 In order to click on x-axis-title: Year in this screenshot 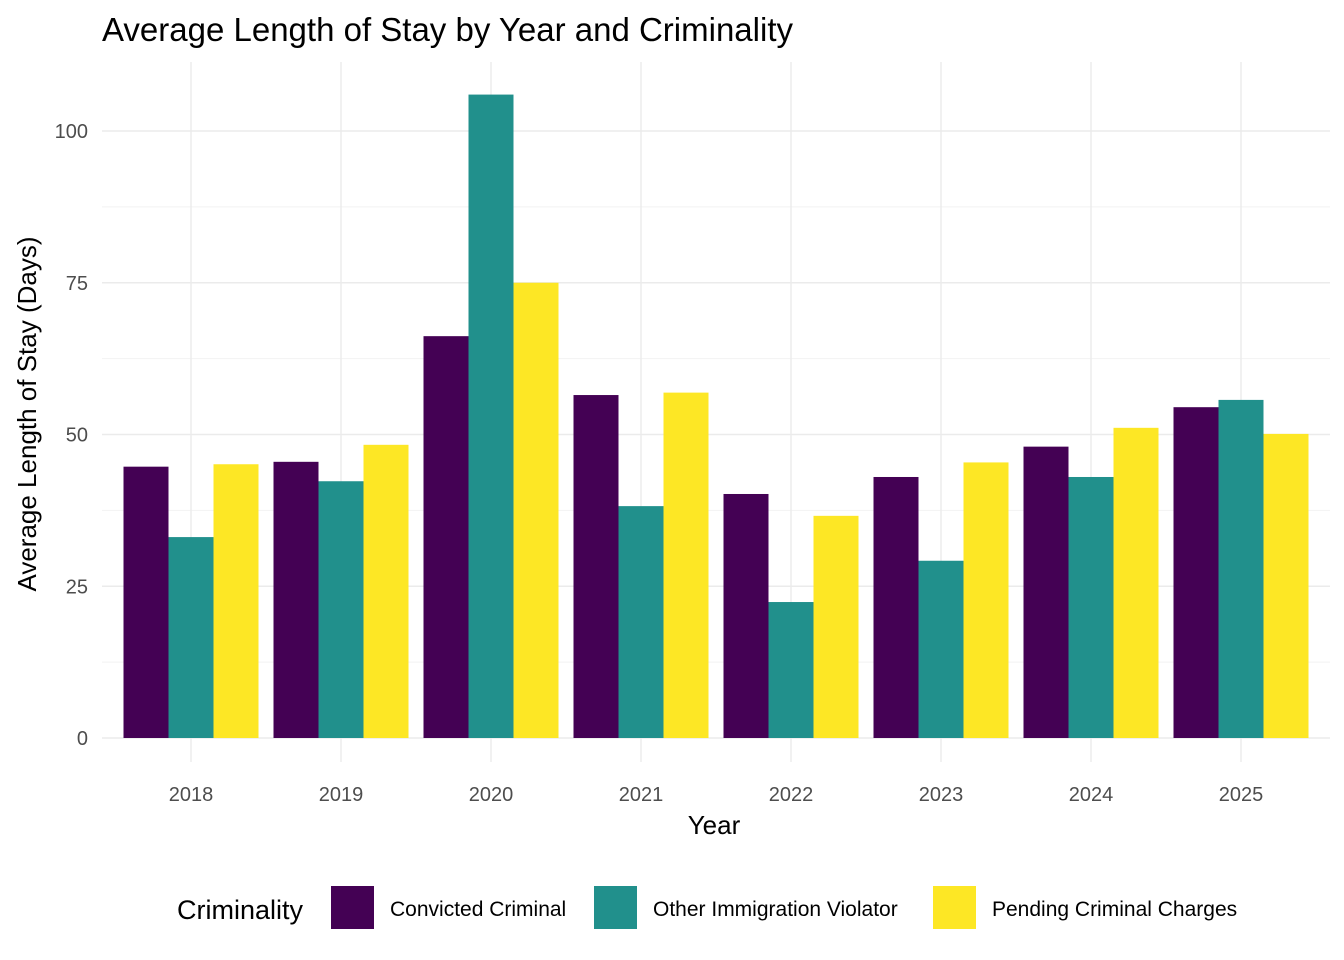, I will do `click(714, 825)`.